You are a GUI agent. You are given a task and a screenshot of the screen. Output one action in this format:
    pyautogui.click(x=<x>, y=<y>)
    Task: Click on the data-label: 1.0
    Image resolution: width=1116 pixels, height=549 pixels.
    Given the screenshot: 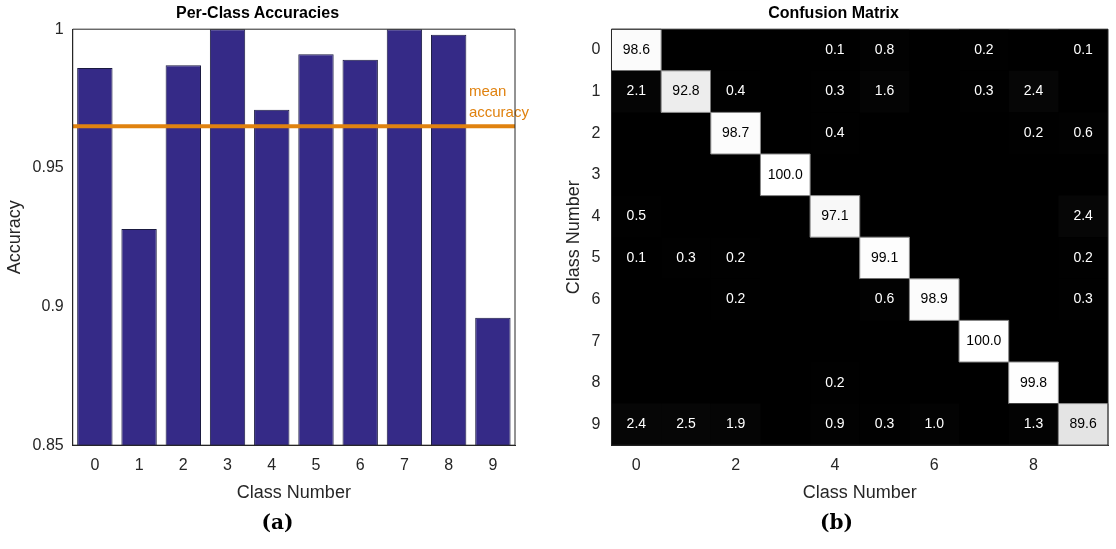 What is the action you would take?
    pyautogui.click(x=934, y=423)
    